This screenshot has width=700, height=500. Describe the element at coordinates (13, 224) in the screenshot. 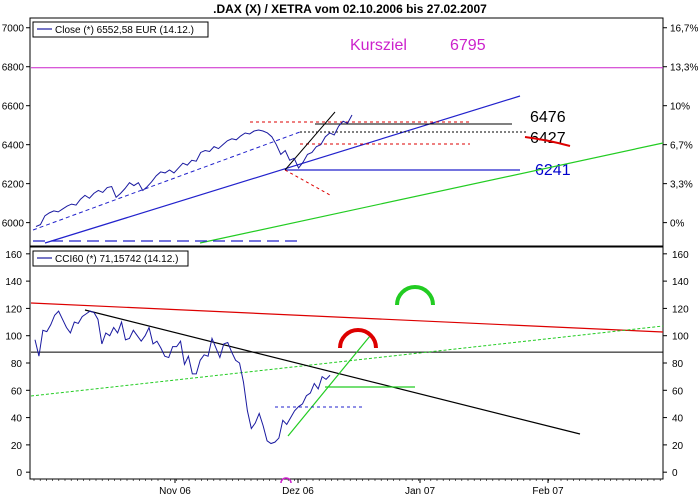

I see `y-tick-label: 6000` at that location.